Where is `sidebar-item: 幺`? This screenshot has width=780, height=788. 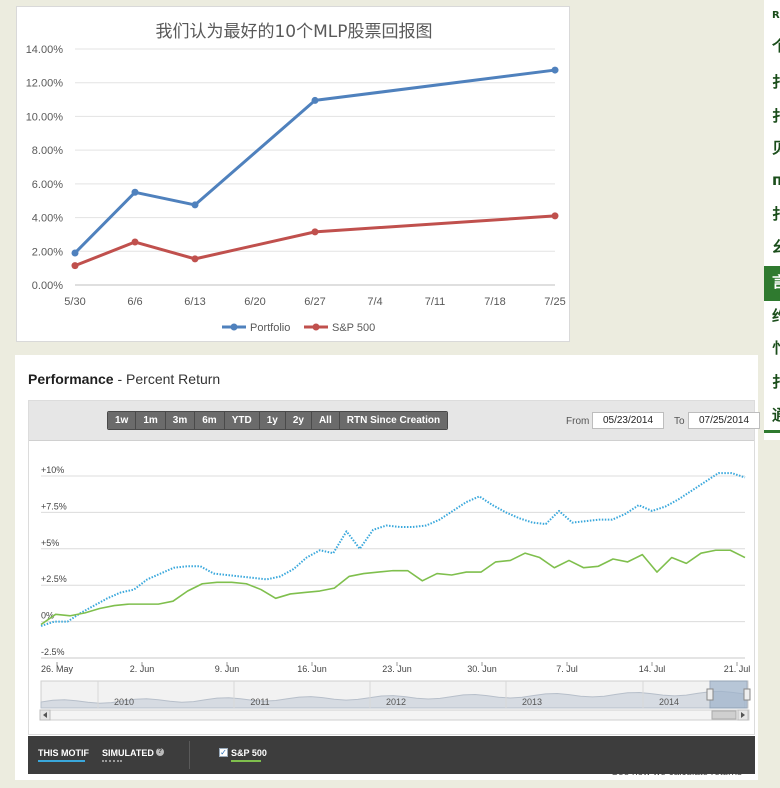 sidebar-item: 幺 is located at coordinates (776, 247).